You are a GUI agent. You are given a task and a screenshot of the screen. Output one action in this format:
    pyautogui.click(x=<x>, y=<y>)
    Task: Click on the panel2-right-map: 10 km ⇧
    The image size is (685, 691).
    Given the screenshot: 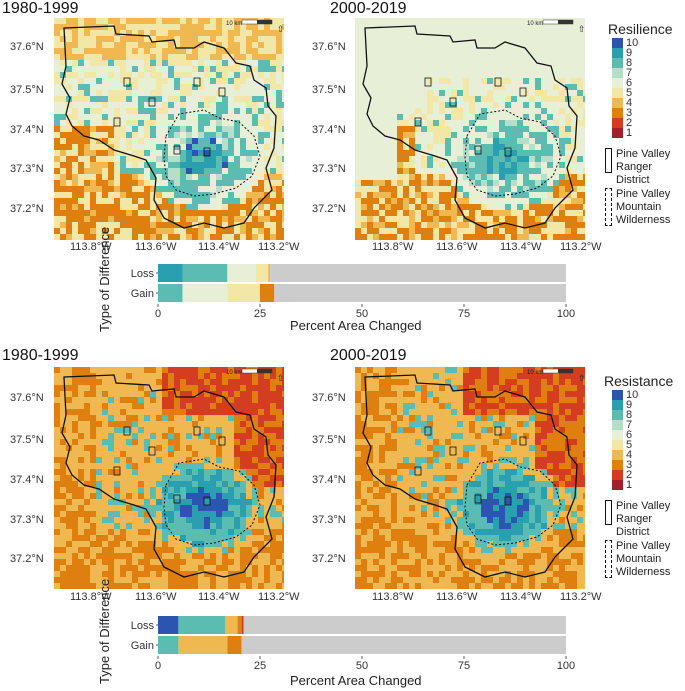 What is the action you would take?
    pyautogui.click(x=470, y=478)
    